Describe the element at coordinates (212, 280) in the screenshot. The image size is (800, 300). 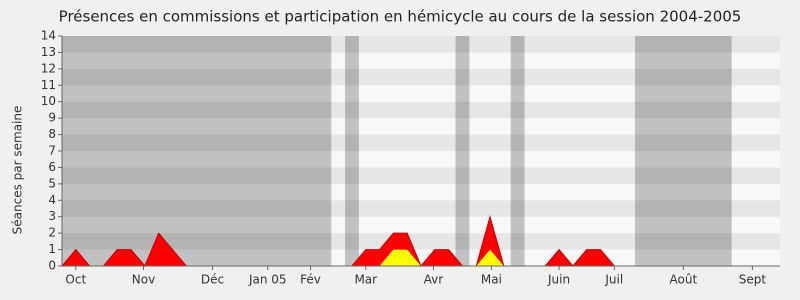
I see `x-tick-label: Déc` at that location.